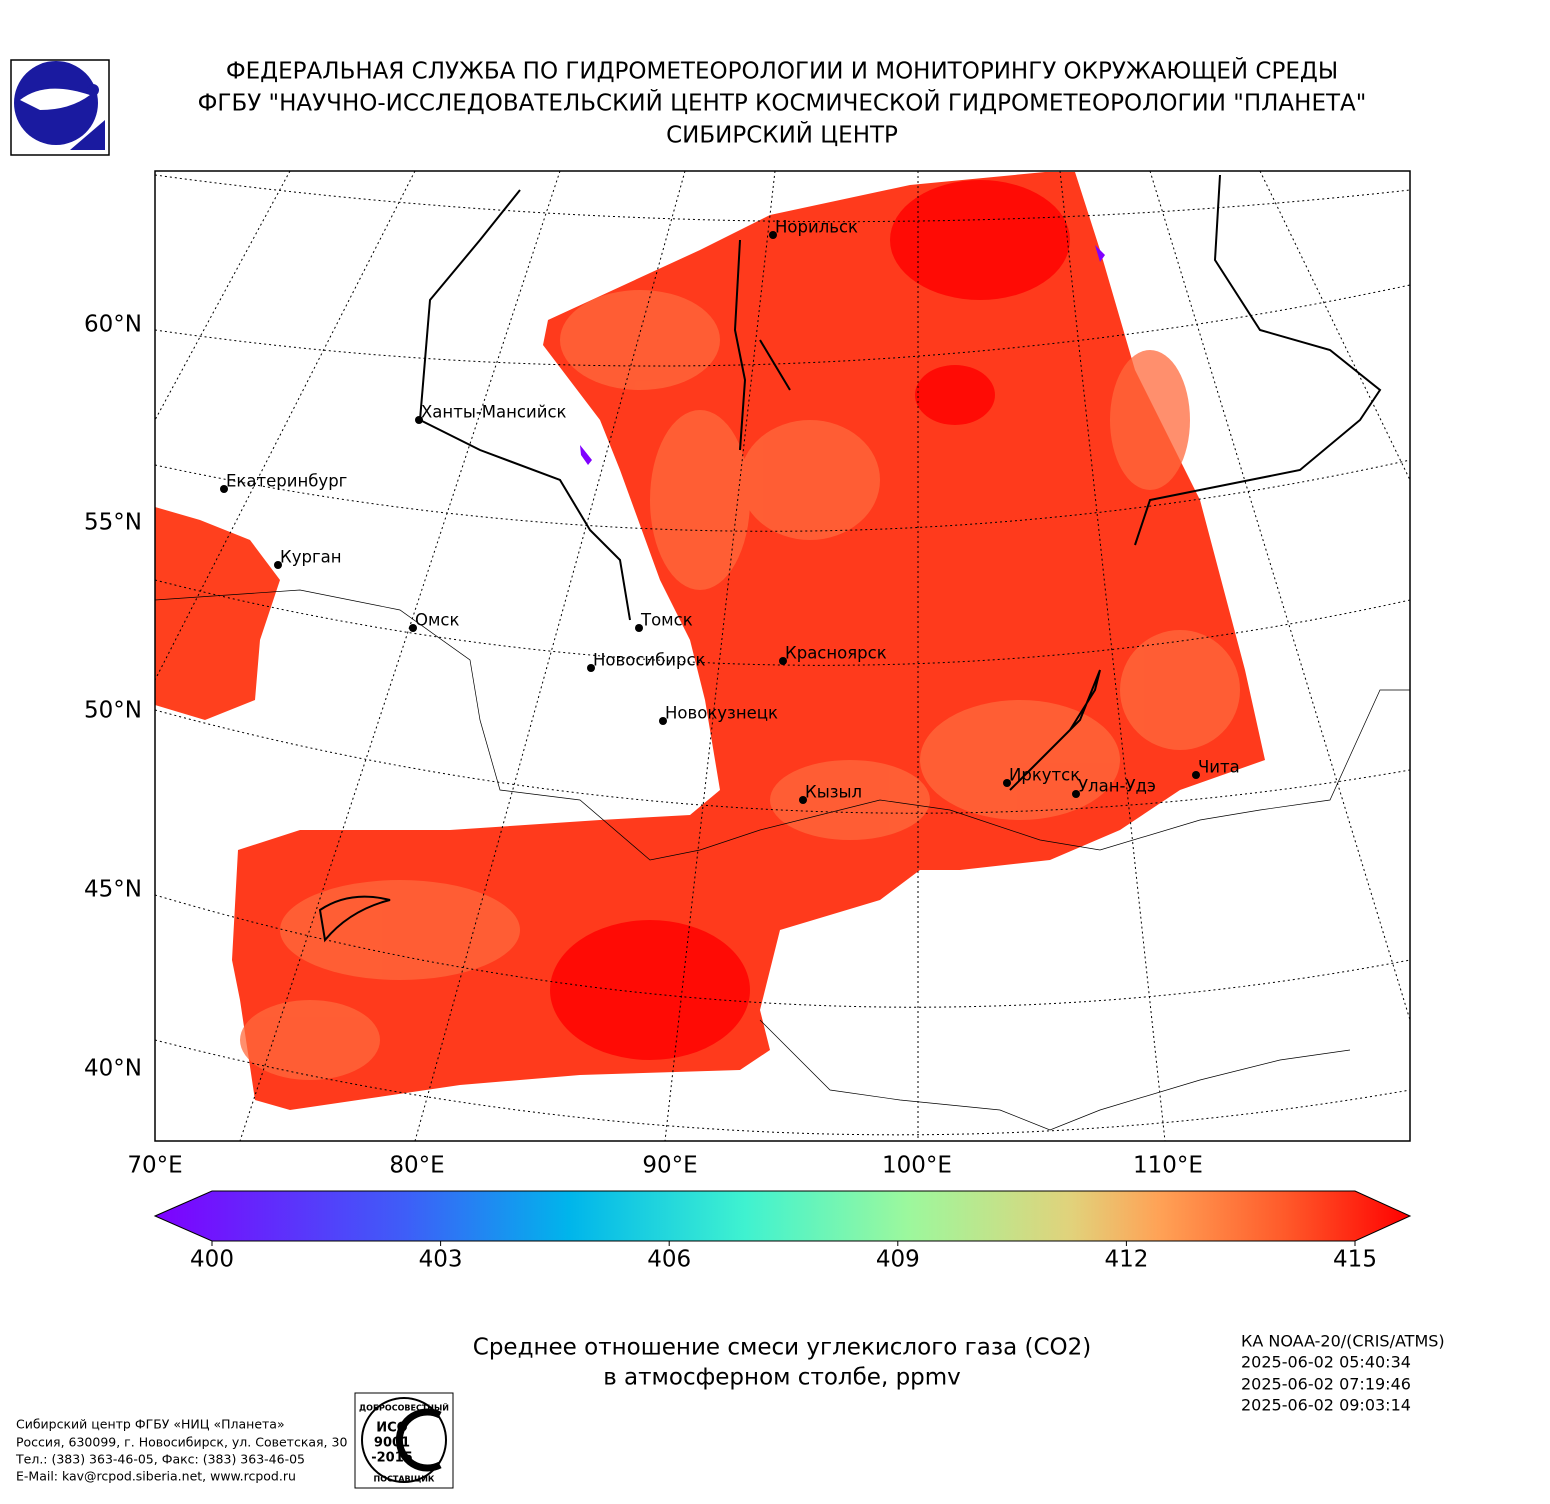  What do you see at coordinates (437, 620) in the screenshot?
I see `city-label: Омск` at bounding box center [437, 620].